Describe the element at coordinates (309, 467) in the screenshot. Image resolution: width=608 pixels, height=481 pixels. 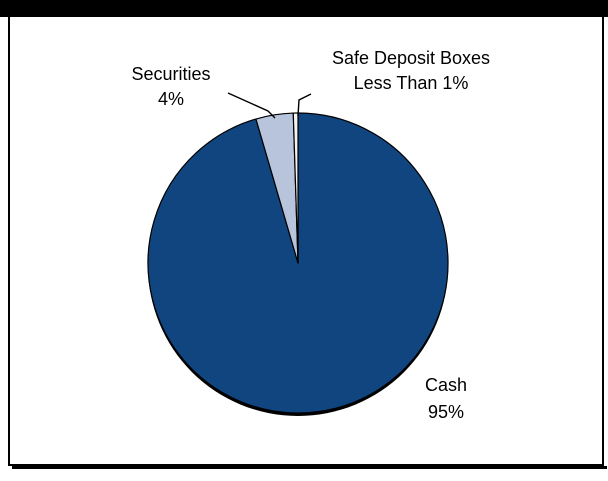
I see `frame-shadow` at that location.